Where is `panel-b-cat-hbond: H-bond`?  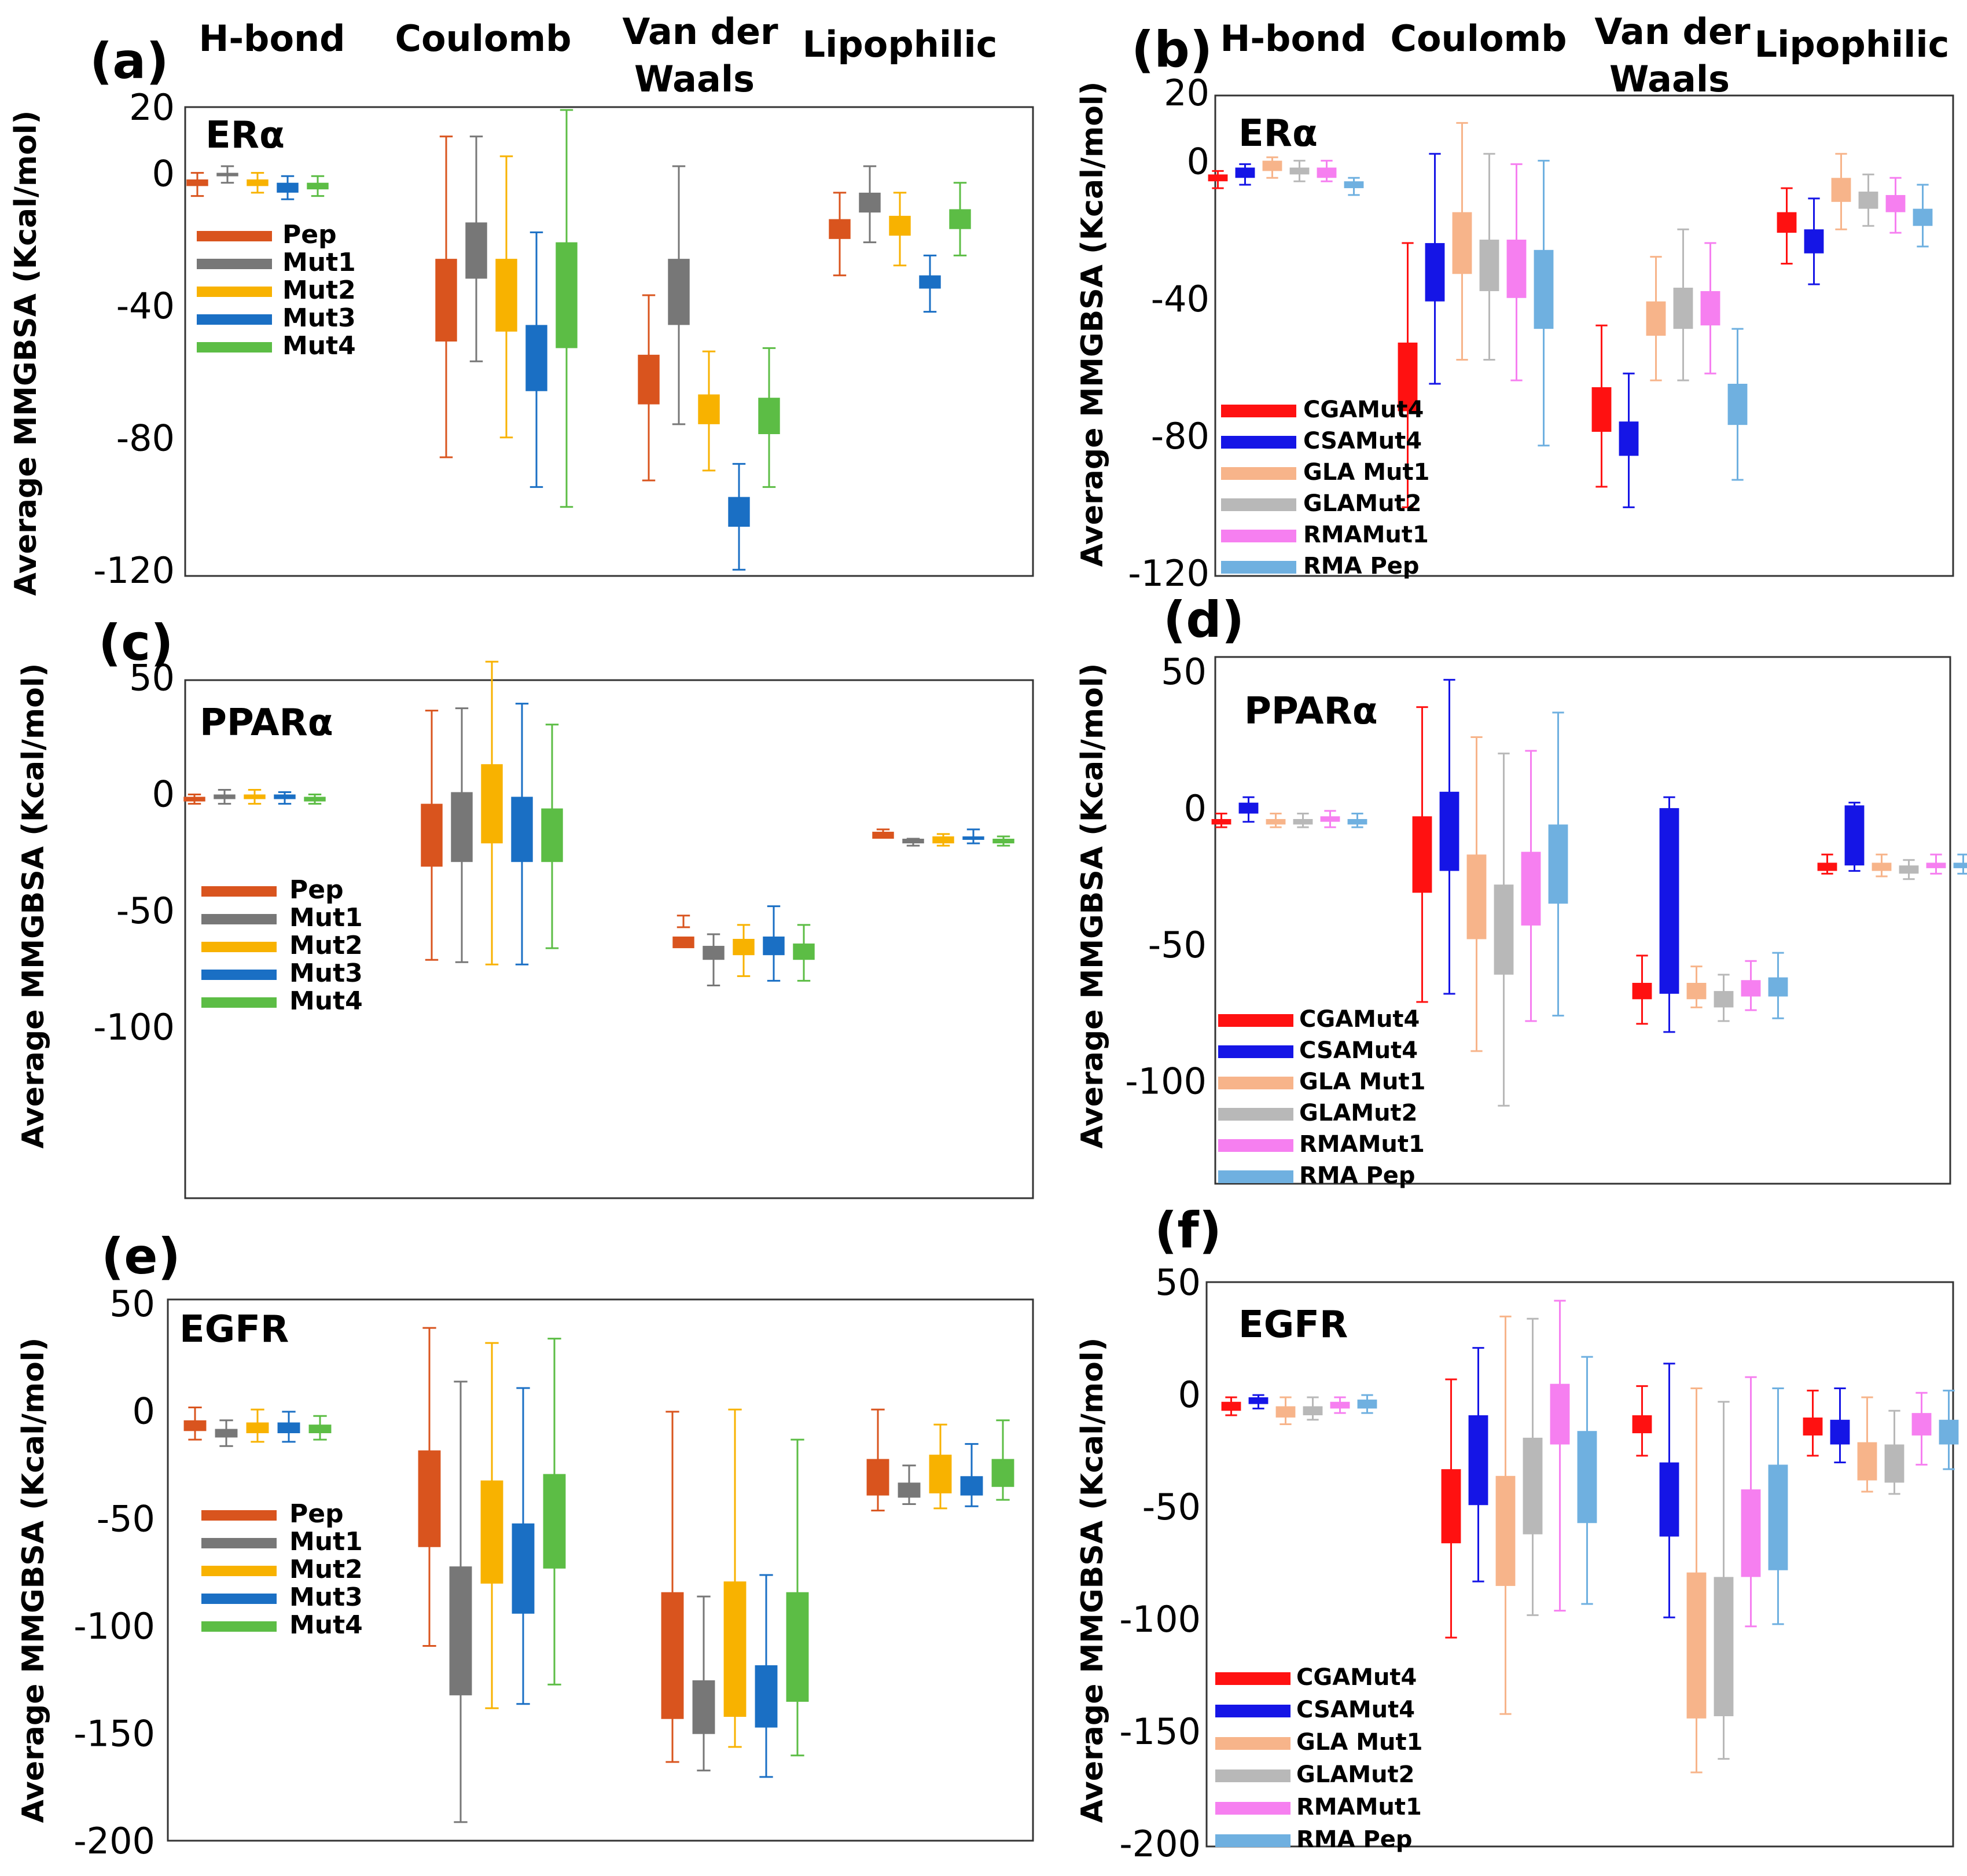
panel-b-cat-hbond: H-bond is located at coordinates (1293, 38).